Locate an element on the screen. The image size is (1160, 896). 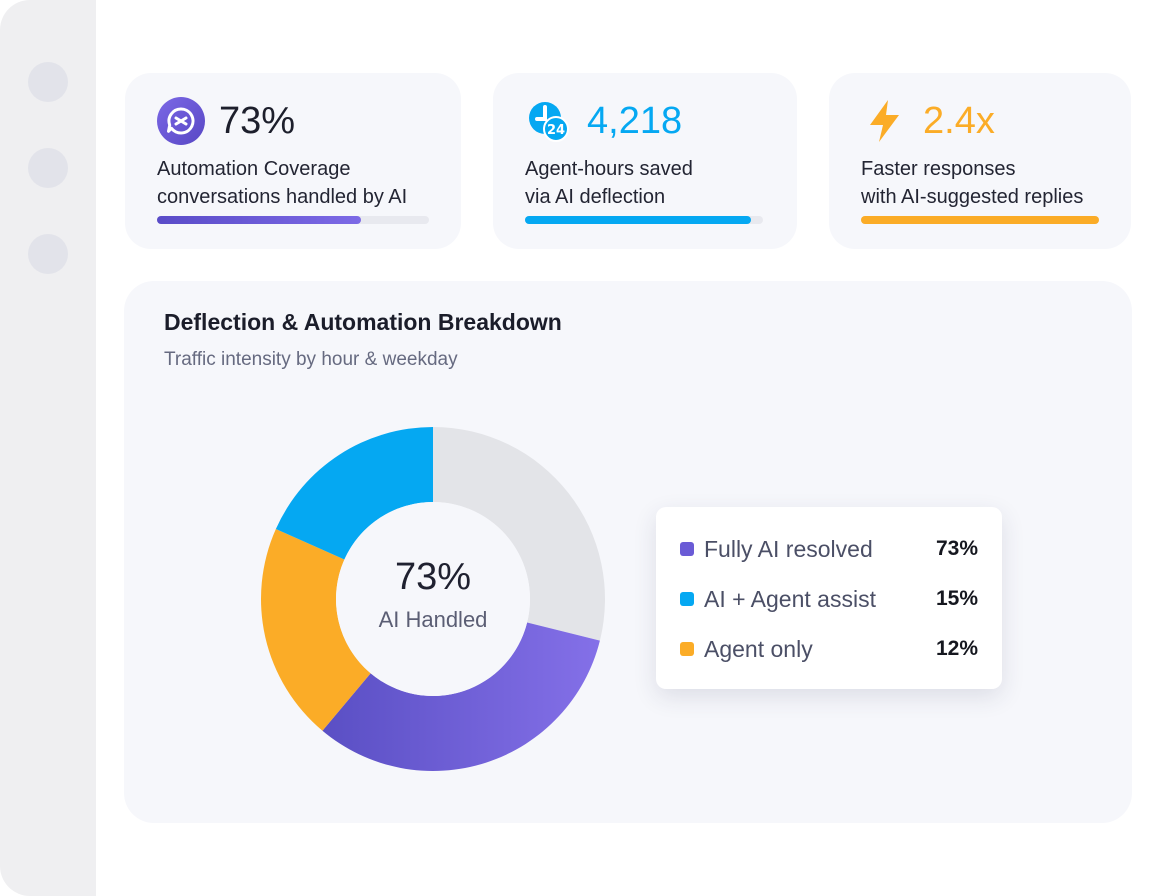
donut-center-value: 73% is located at coordinates (433, 577).